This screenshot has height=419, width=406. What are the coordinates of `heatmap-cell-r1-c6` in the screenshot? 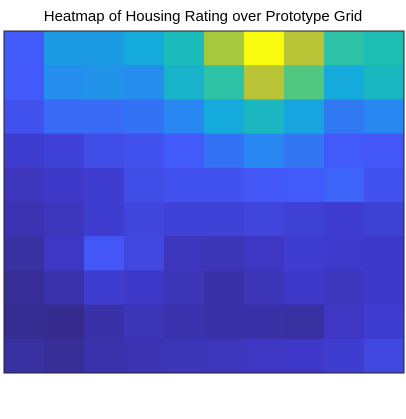 It's located at (224, 48).